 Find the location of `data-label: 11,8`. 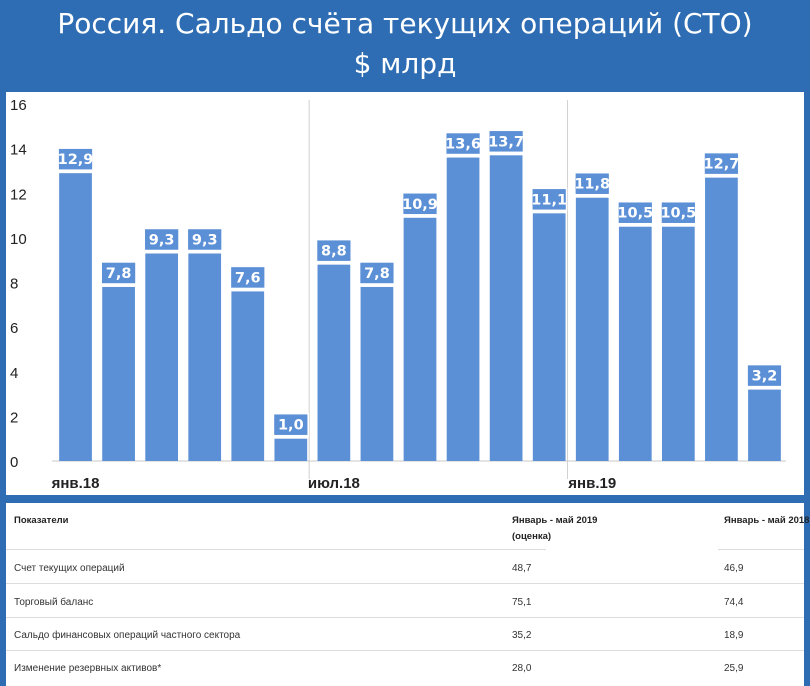

data-label: 11,8 is located at coordinates (592, 185).